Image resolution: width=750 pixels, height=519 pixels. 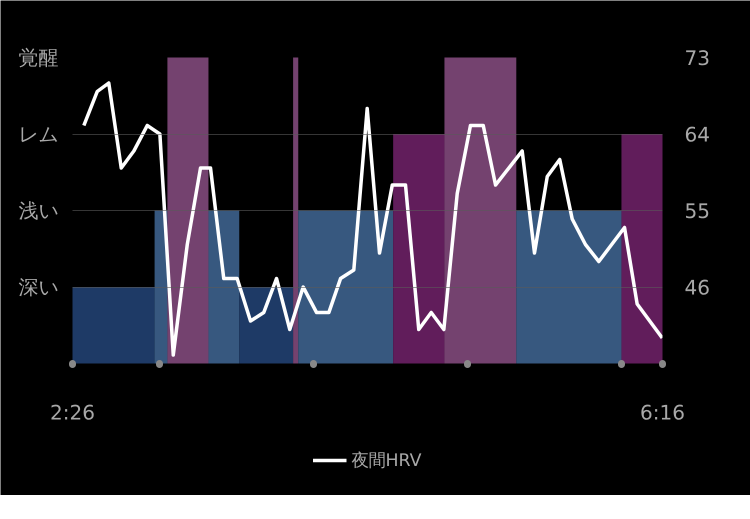 What do you see at coordinates (697, 288) in the screenshot?
I see `y-tick-label: 46` at bounding box center [697, 288].